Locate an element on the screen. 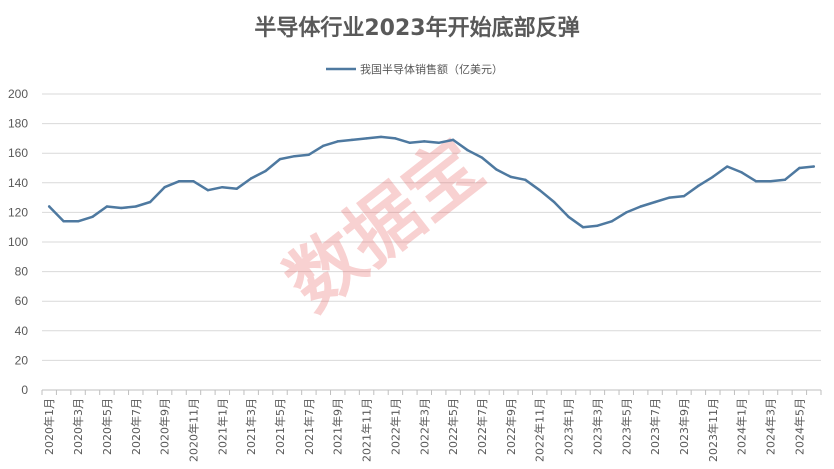  y-tick-label: 20 is located at coordinates (22, 360).